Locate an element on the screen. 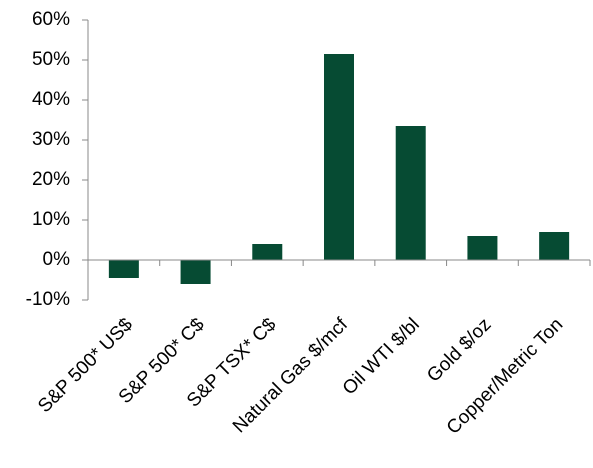 Image resolution: width=593 pixels, height=468 pixels. y-tick-label: 40% is located at coordinates (51, 99).